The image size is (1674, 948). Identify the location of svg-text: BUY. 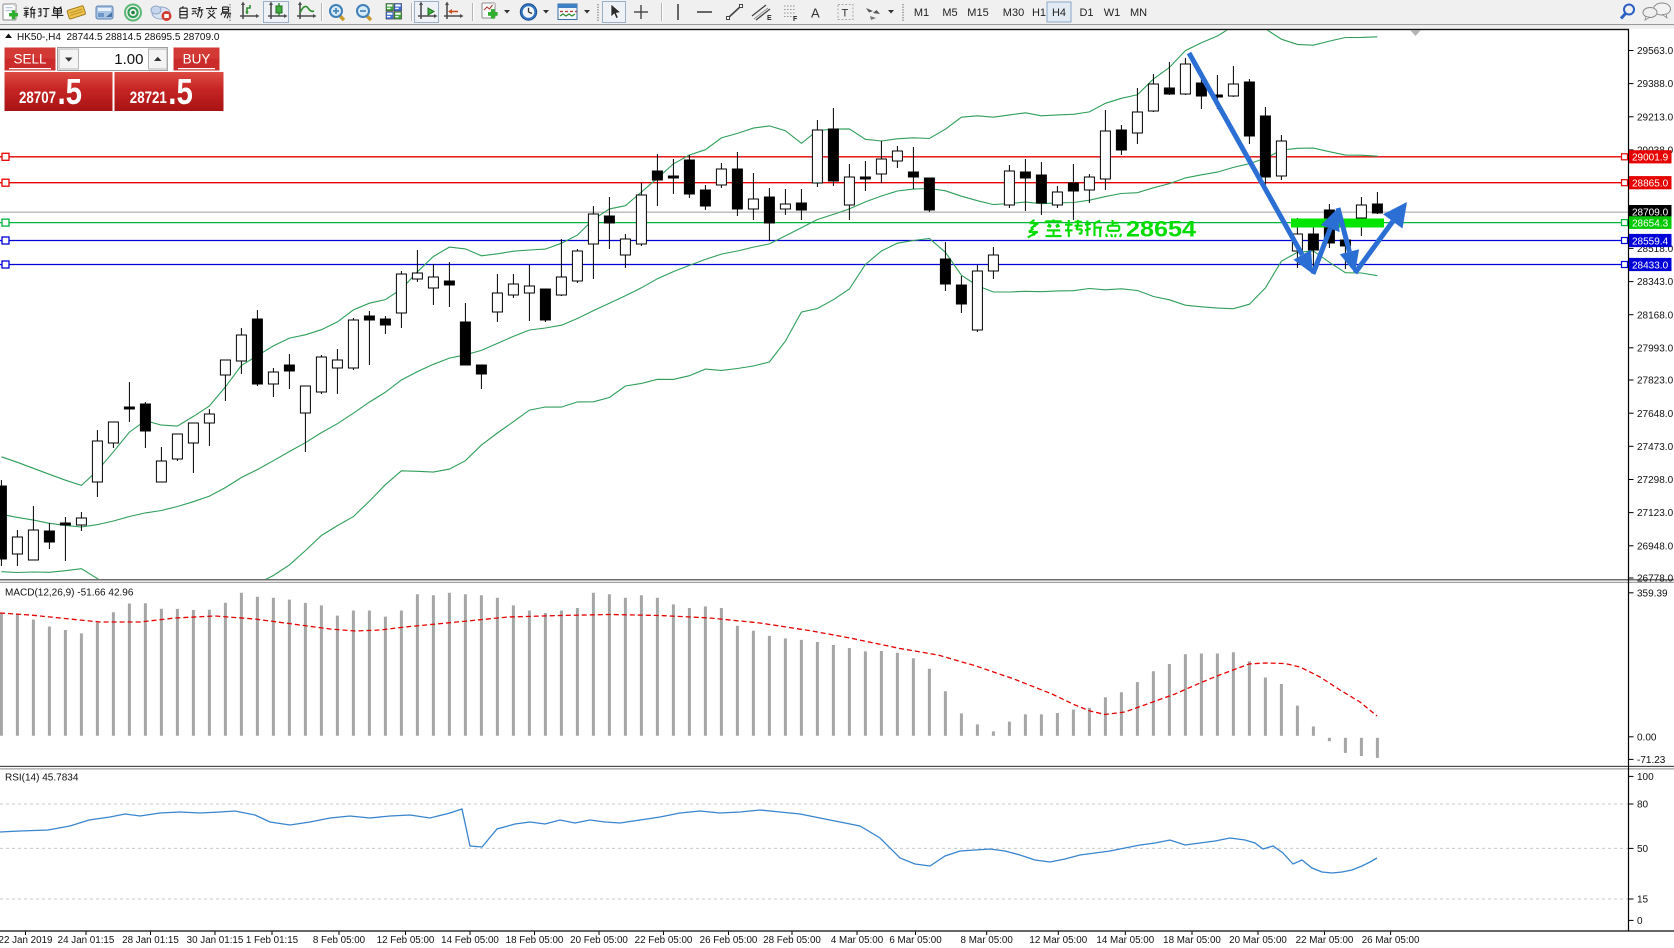
(197, 59).